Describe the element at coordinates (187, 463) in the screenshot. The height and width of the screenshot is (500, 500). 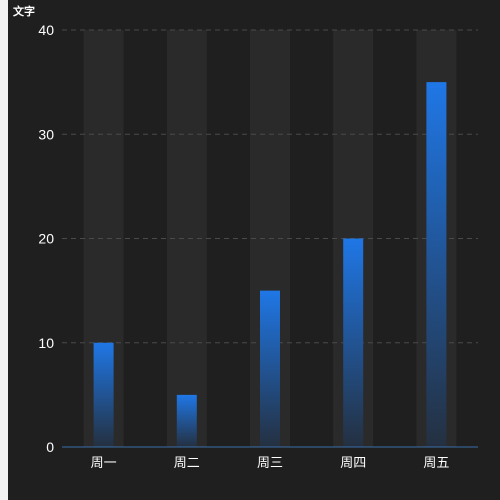
I see `x-tick-label: 周二` at that location.